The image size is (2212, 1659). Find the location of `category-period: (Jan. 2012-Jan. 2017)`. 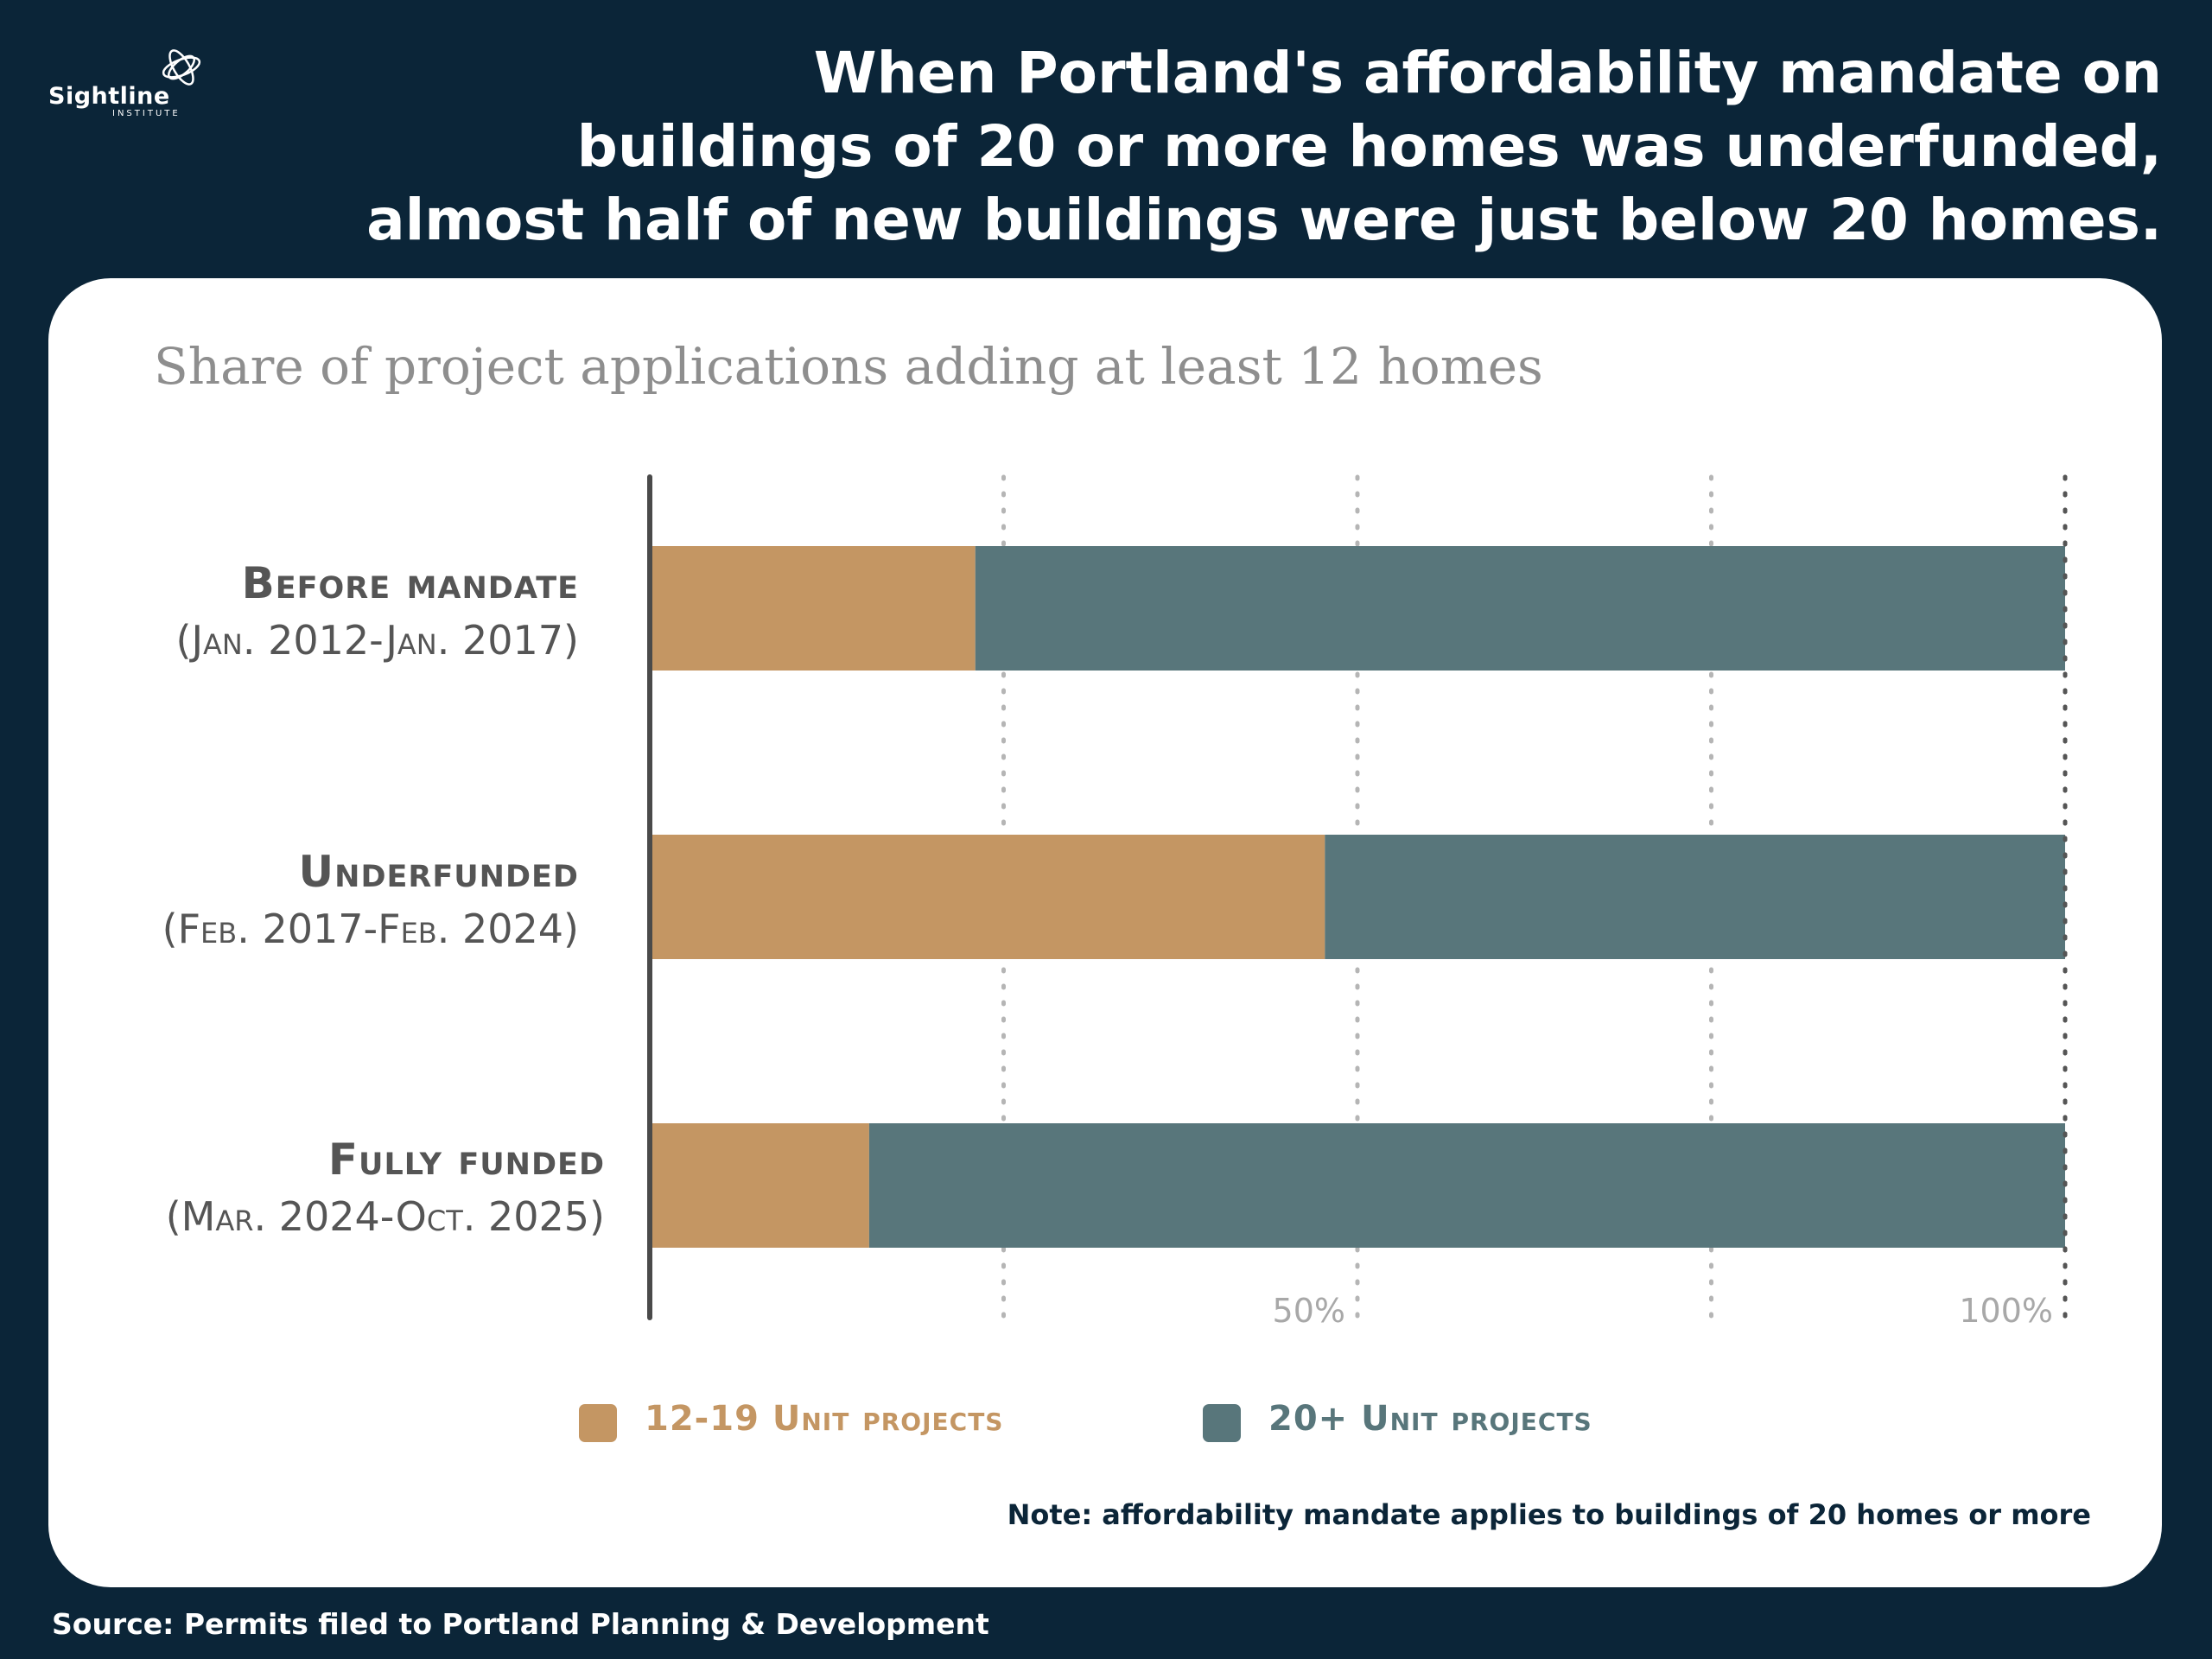

category-period: (Jan. 2012-Jan. 2017) is located at coordinates (377, 640).